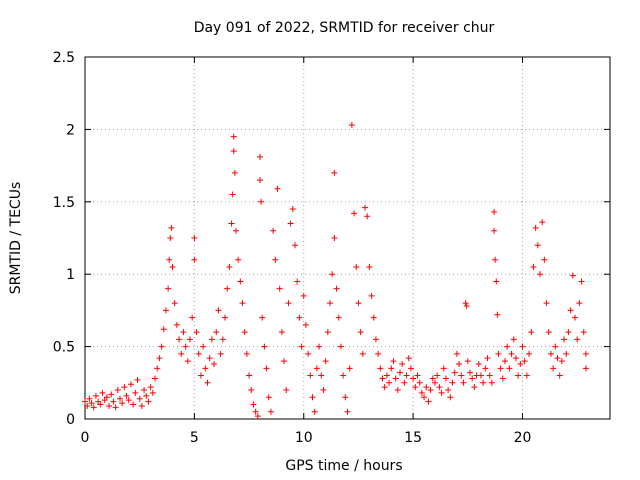  I want to click on x-tick-label: 0, so click(85, 438).